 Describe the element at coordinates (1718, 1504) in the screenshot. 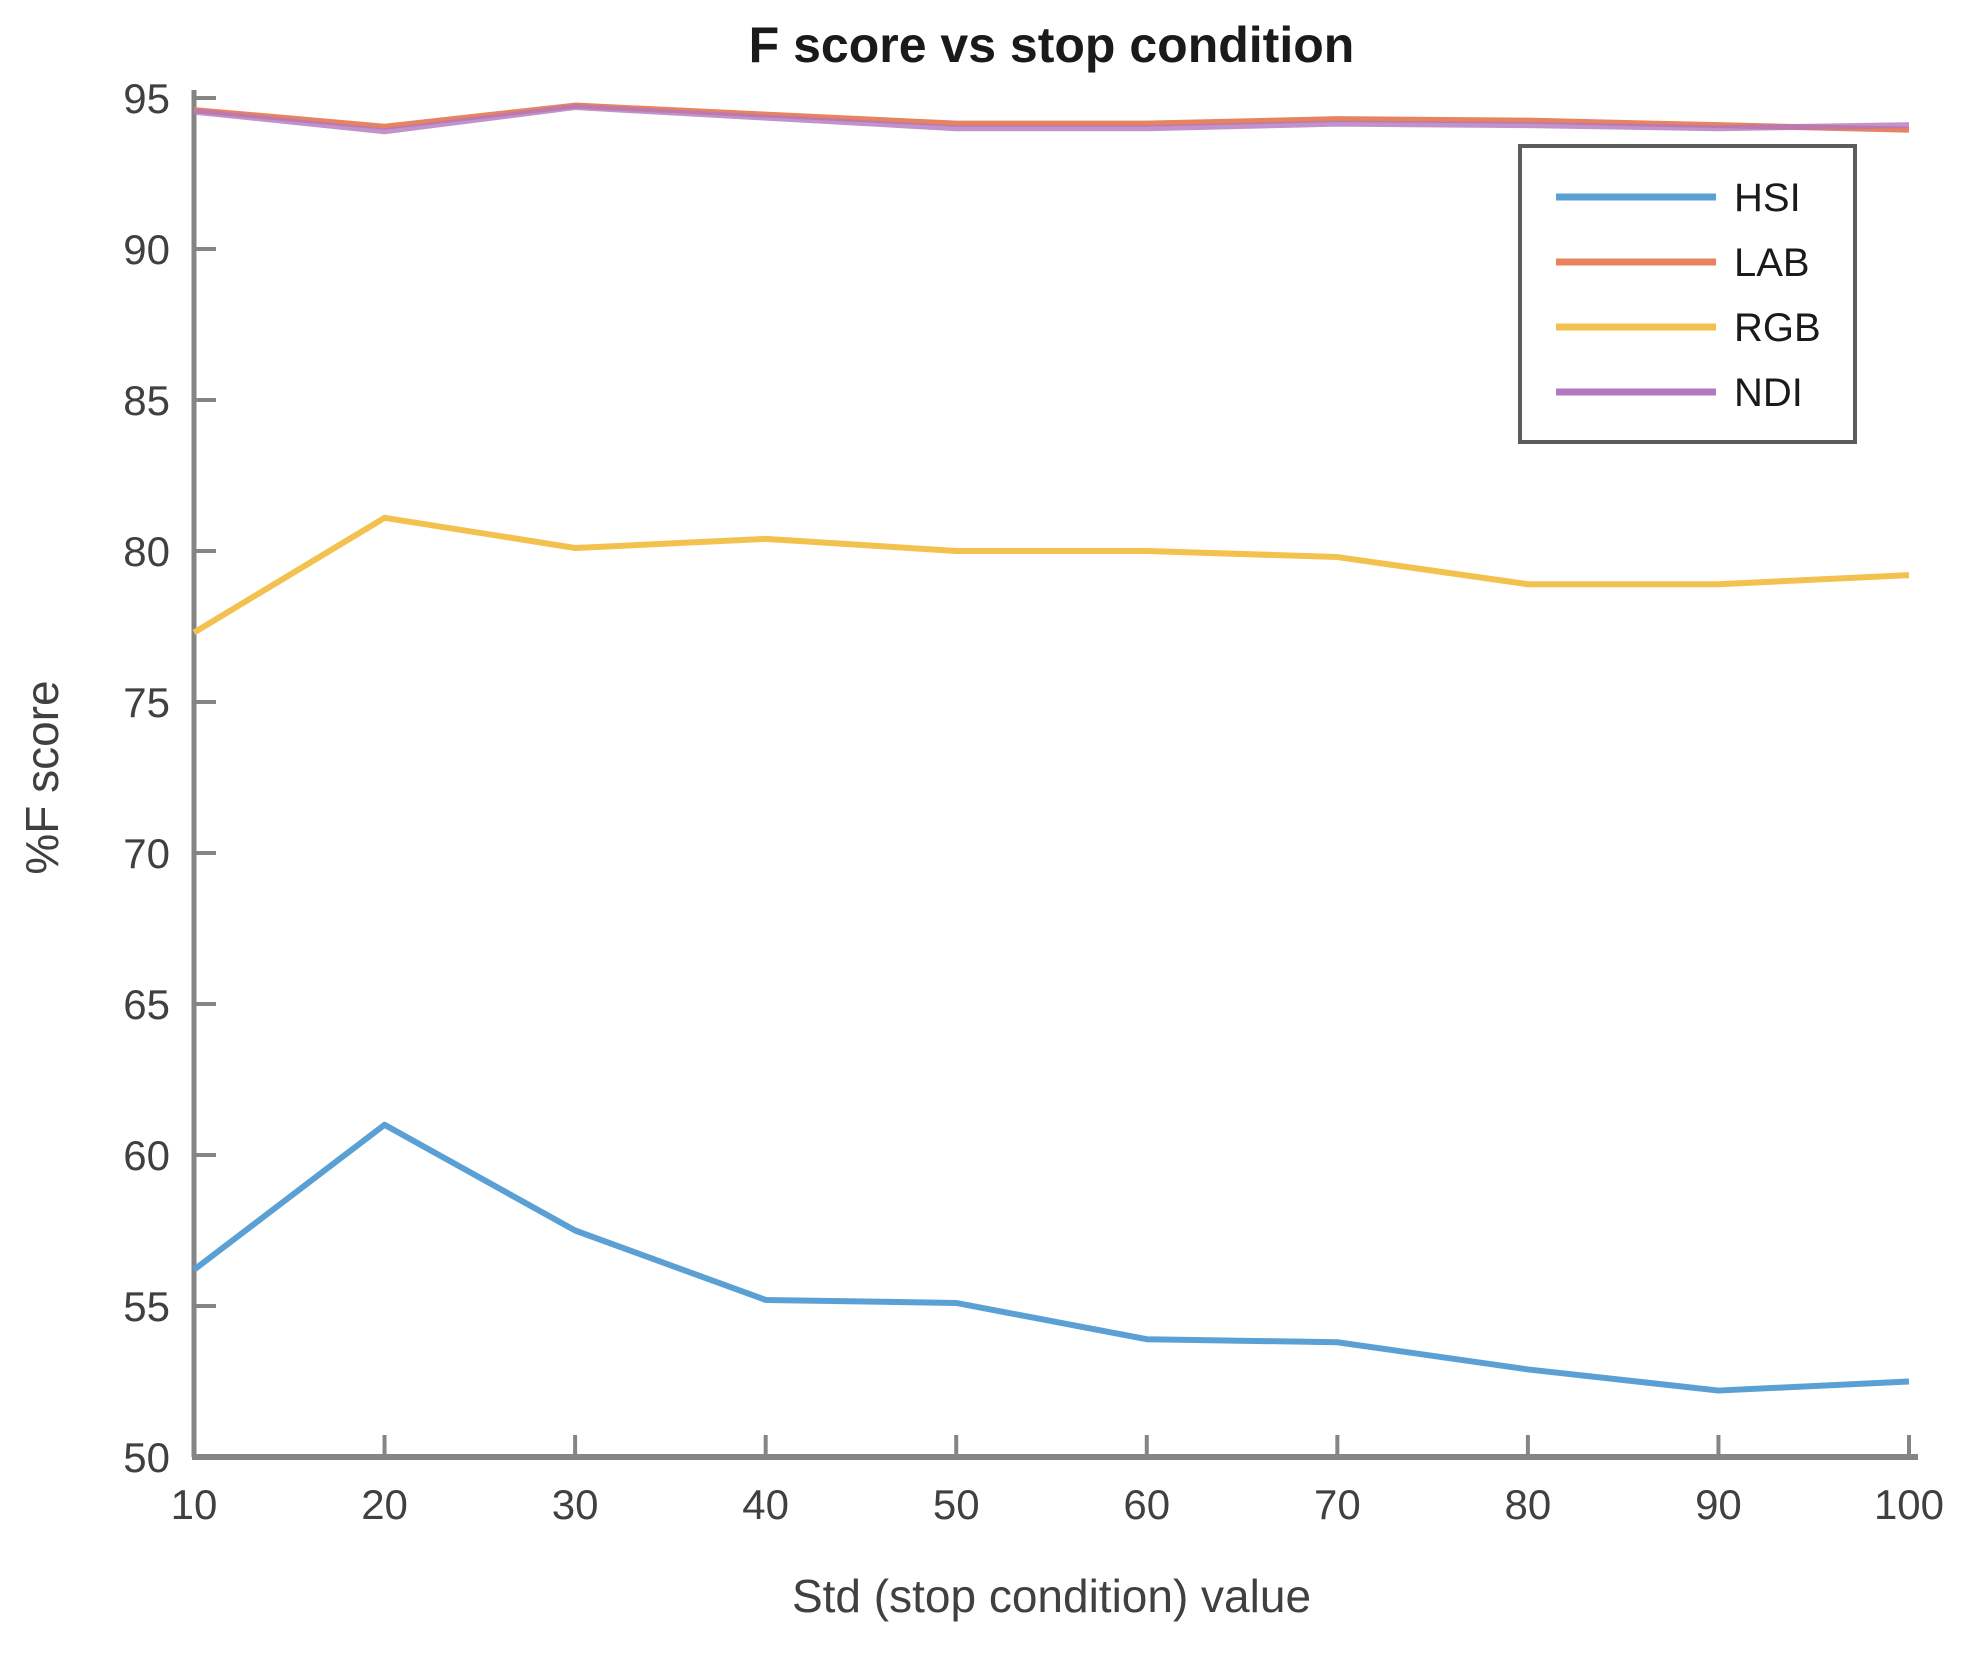

I see `x-tick-label: 90` at that location.